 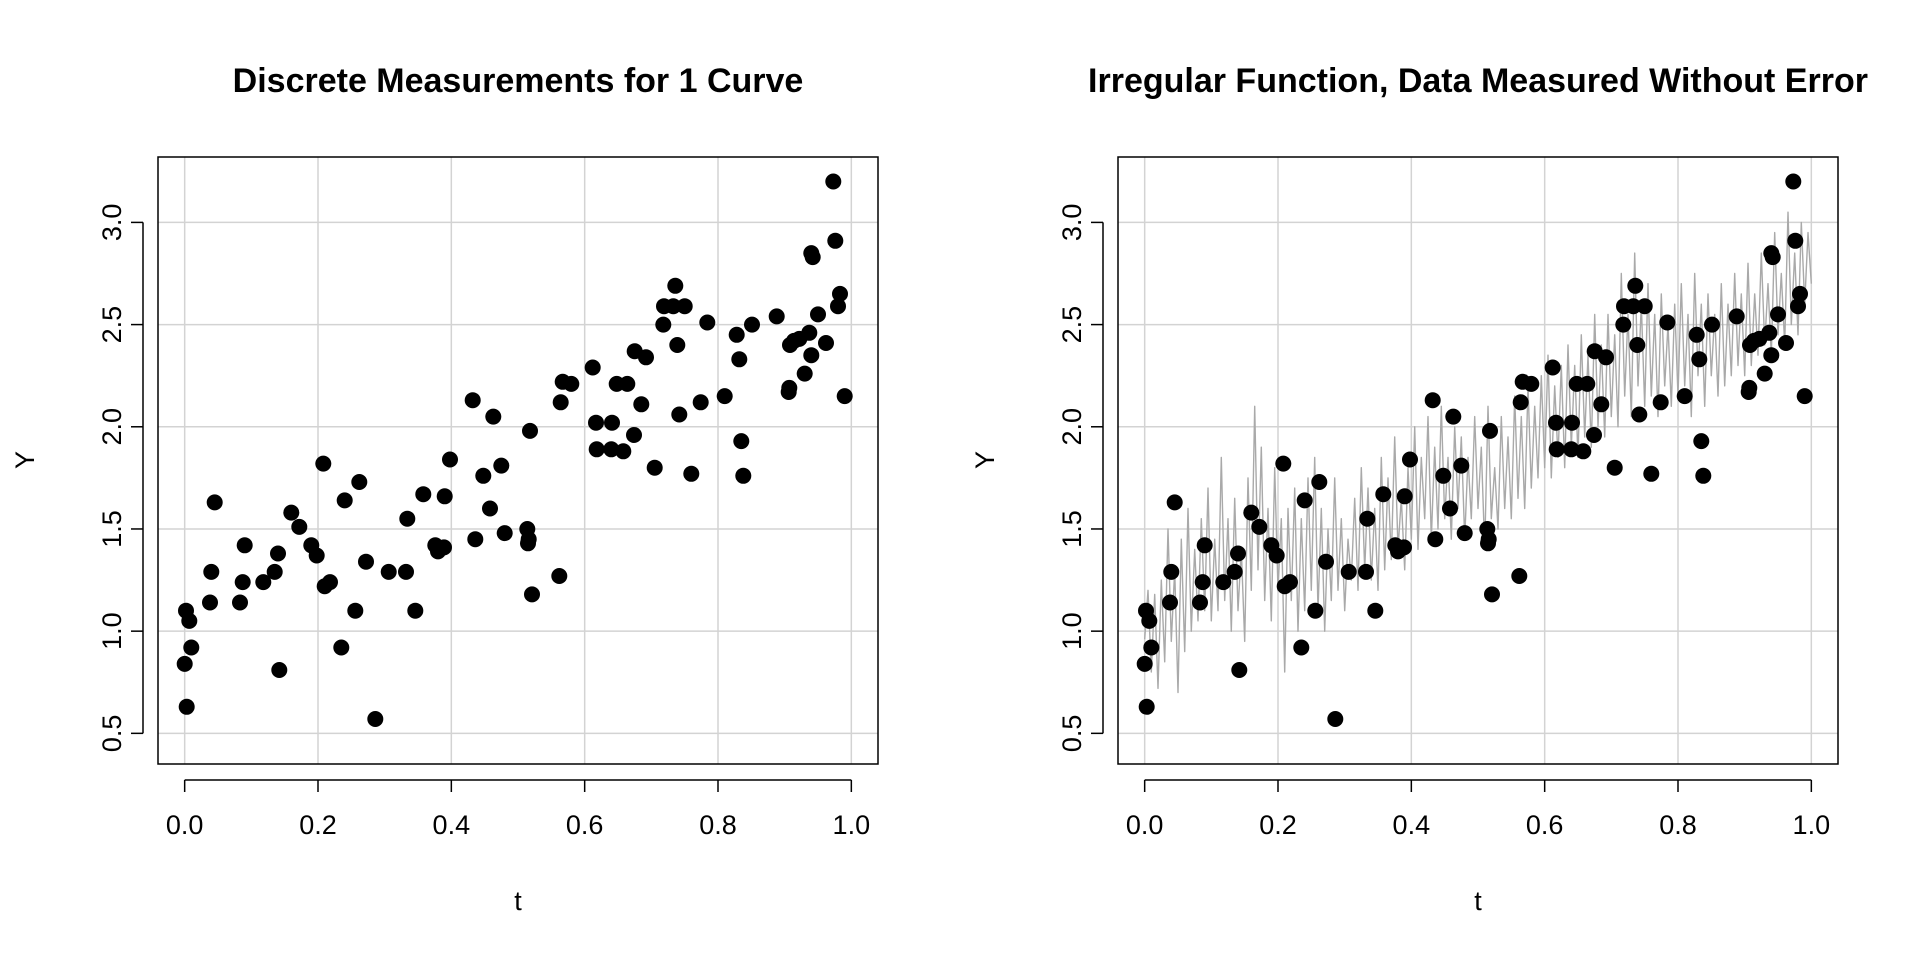 I want to click on y-tick-label: 2.0, so click(x=112, y=427).